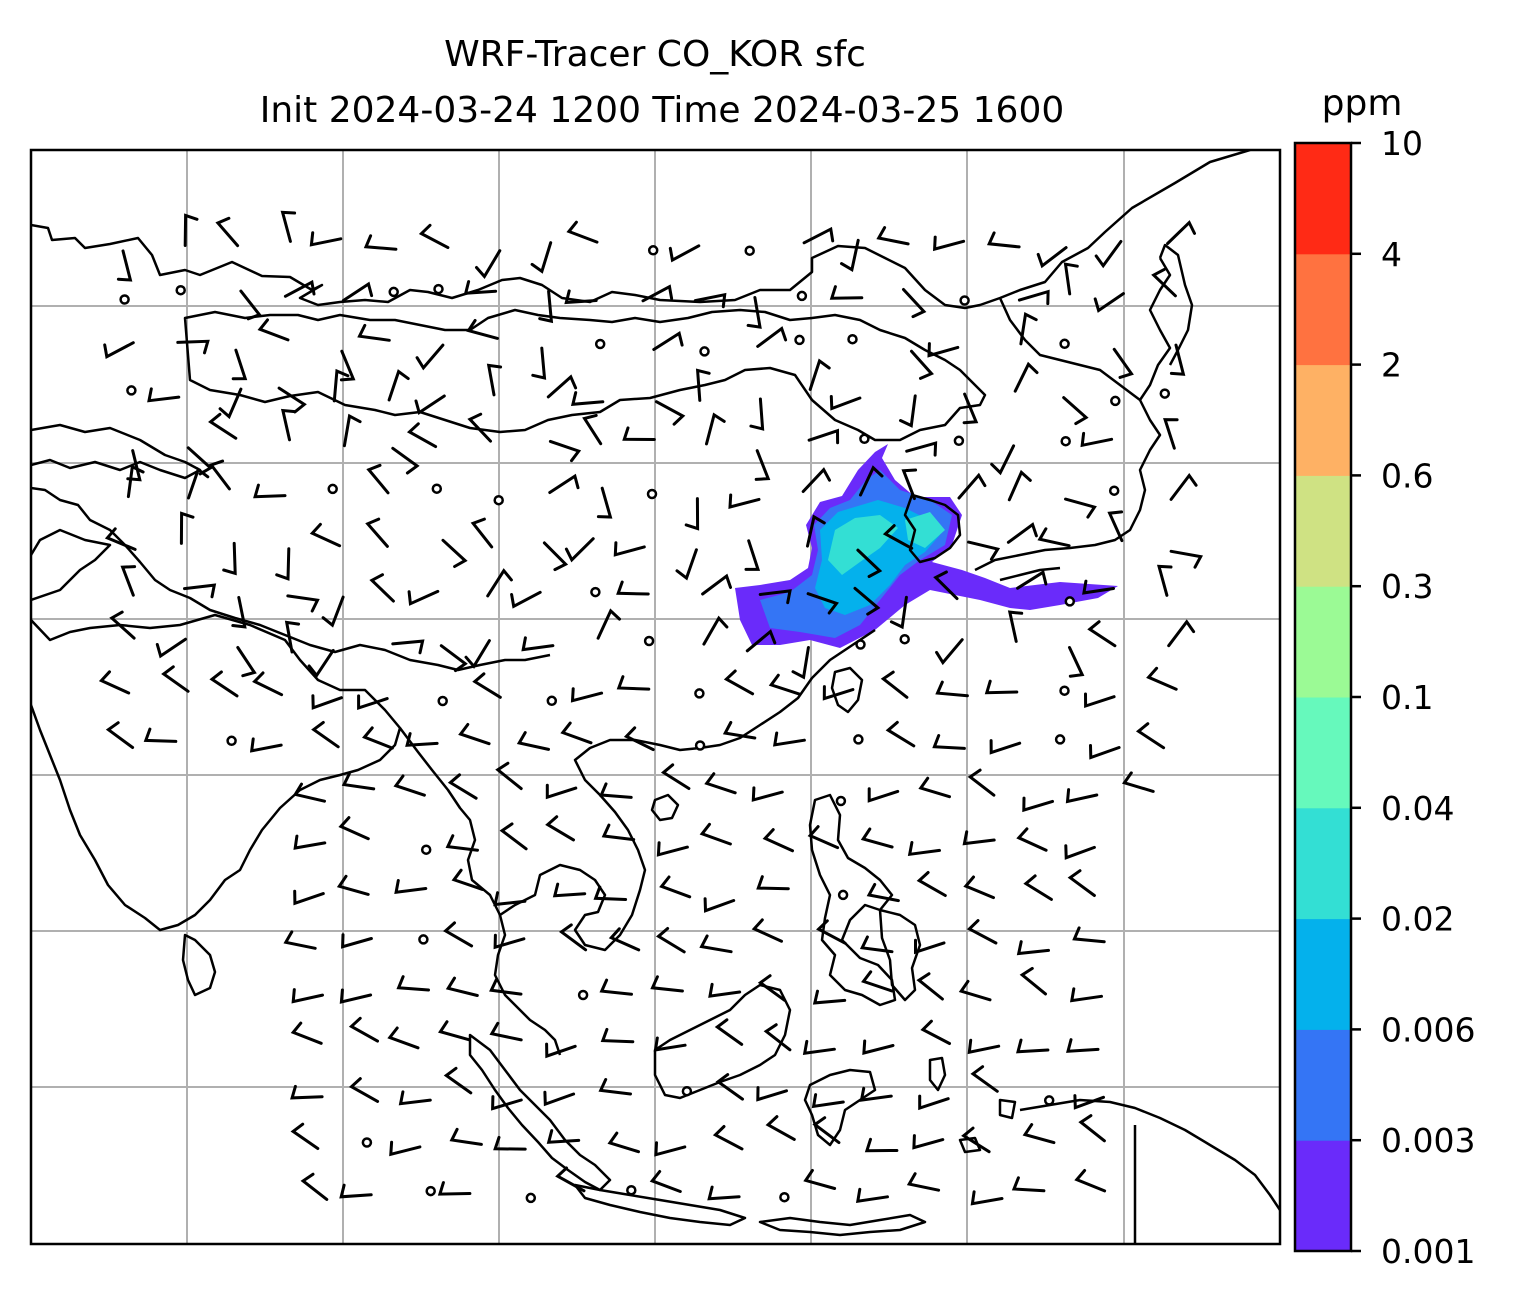 Image resolution: width=1528 pixels, height=1306 pixels. I want to click on coast-northeast-china, so click(1069, 349).